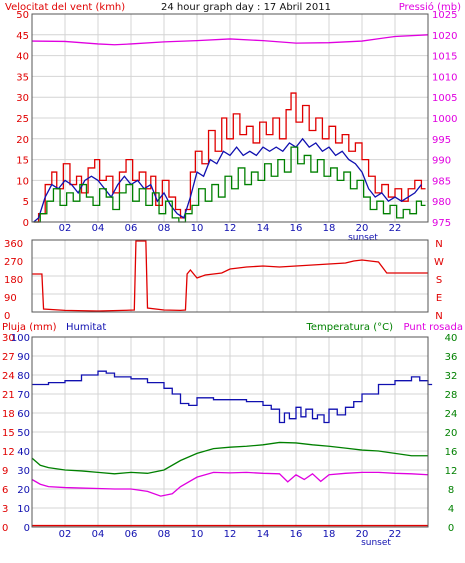 This screenshot has width=465, height=563. What do you see at coordinates (197, 228) in the screenshot?
I see `hour-tick-label: 10` at bounding box center [197, 228].